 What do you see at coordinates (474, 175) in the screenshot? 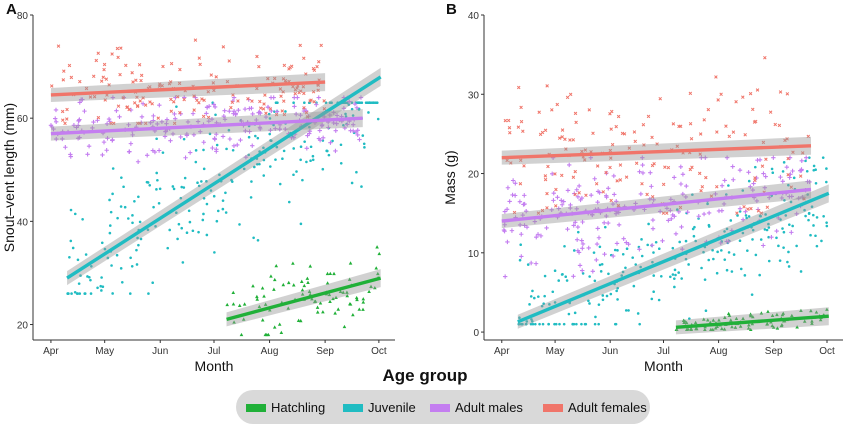
I see `y-tick-label: 20` at bounding box center [474, 175].